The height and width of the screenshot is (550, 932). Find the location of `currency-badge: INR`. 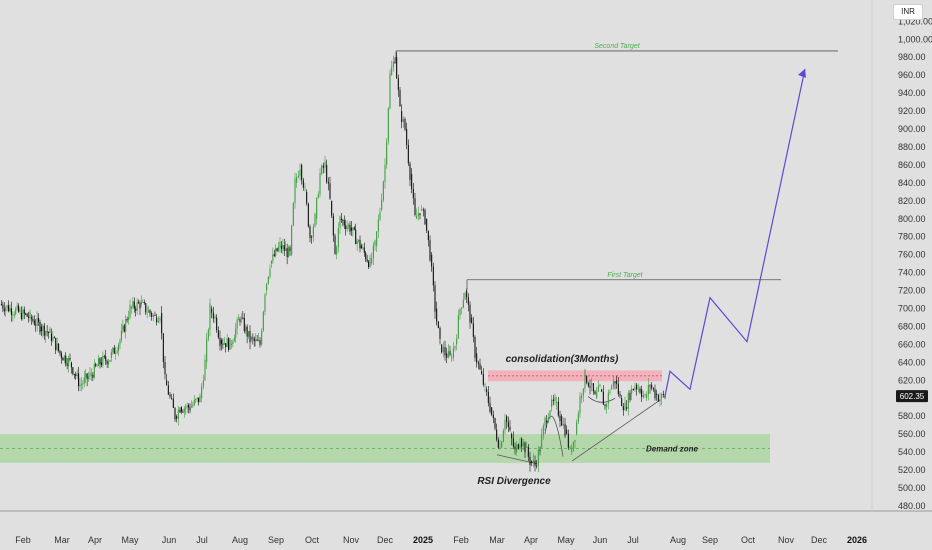

currency-badge: INR is located at coordinates (908, 12).